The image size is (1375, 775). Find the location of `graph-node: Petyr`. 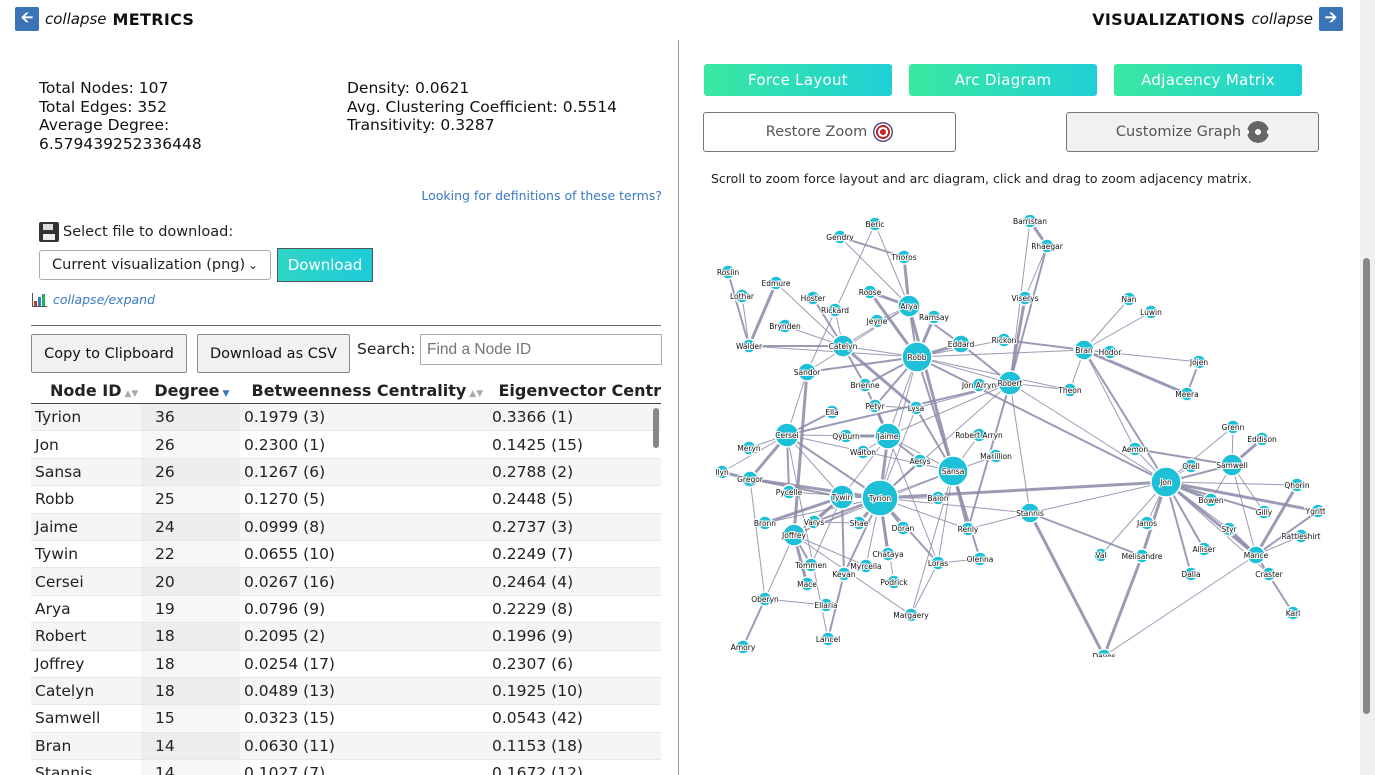

graph-node: Petyr is located at coordinates (875, 406).